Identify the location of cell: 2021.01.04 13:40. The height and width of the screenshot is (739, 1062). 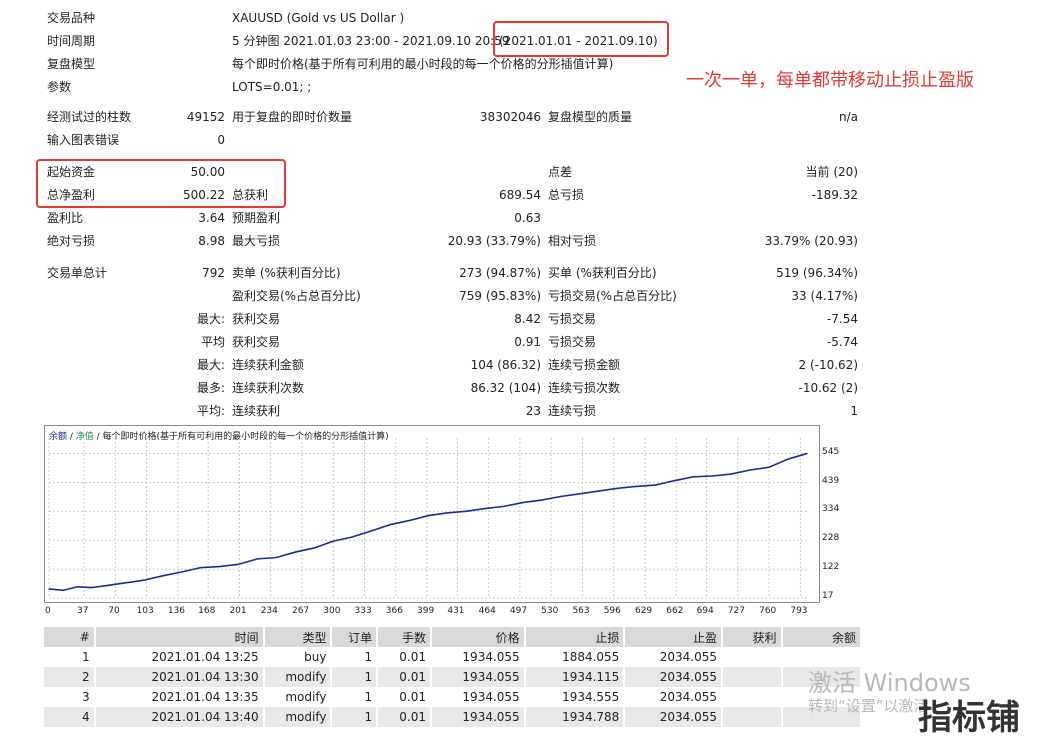
(179, 717).